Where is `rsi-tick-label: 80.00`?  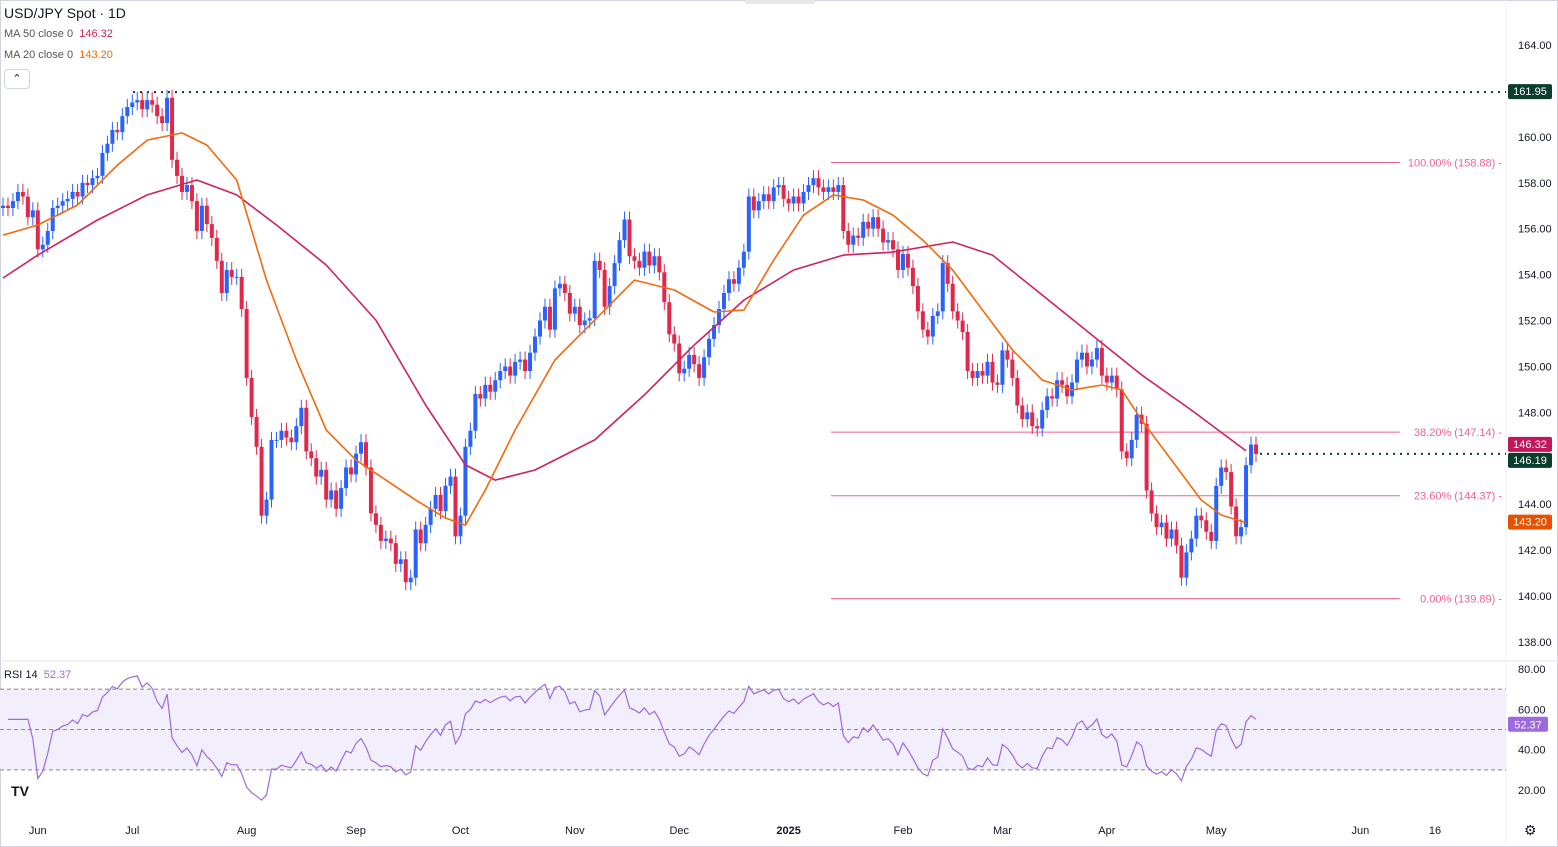
rsi-tick-label: 80.00 is located at coordinates (1532, 670).